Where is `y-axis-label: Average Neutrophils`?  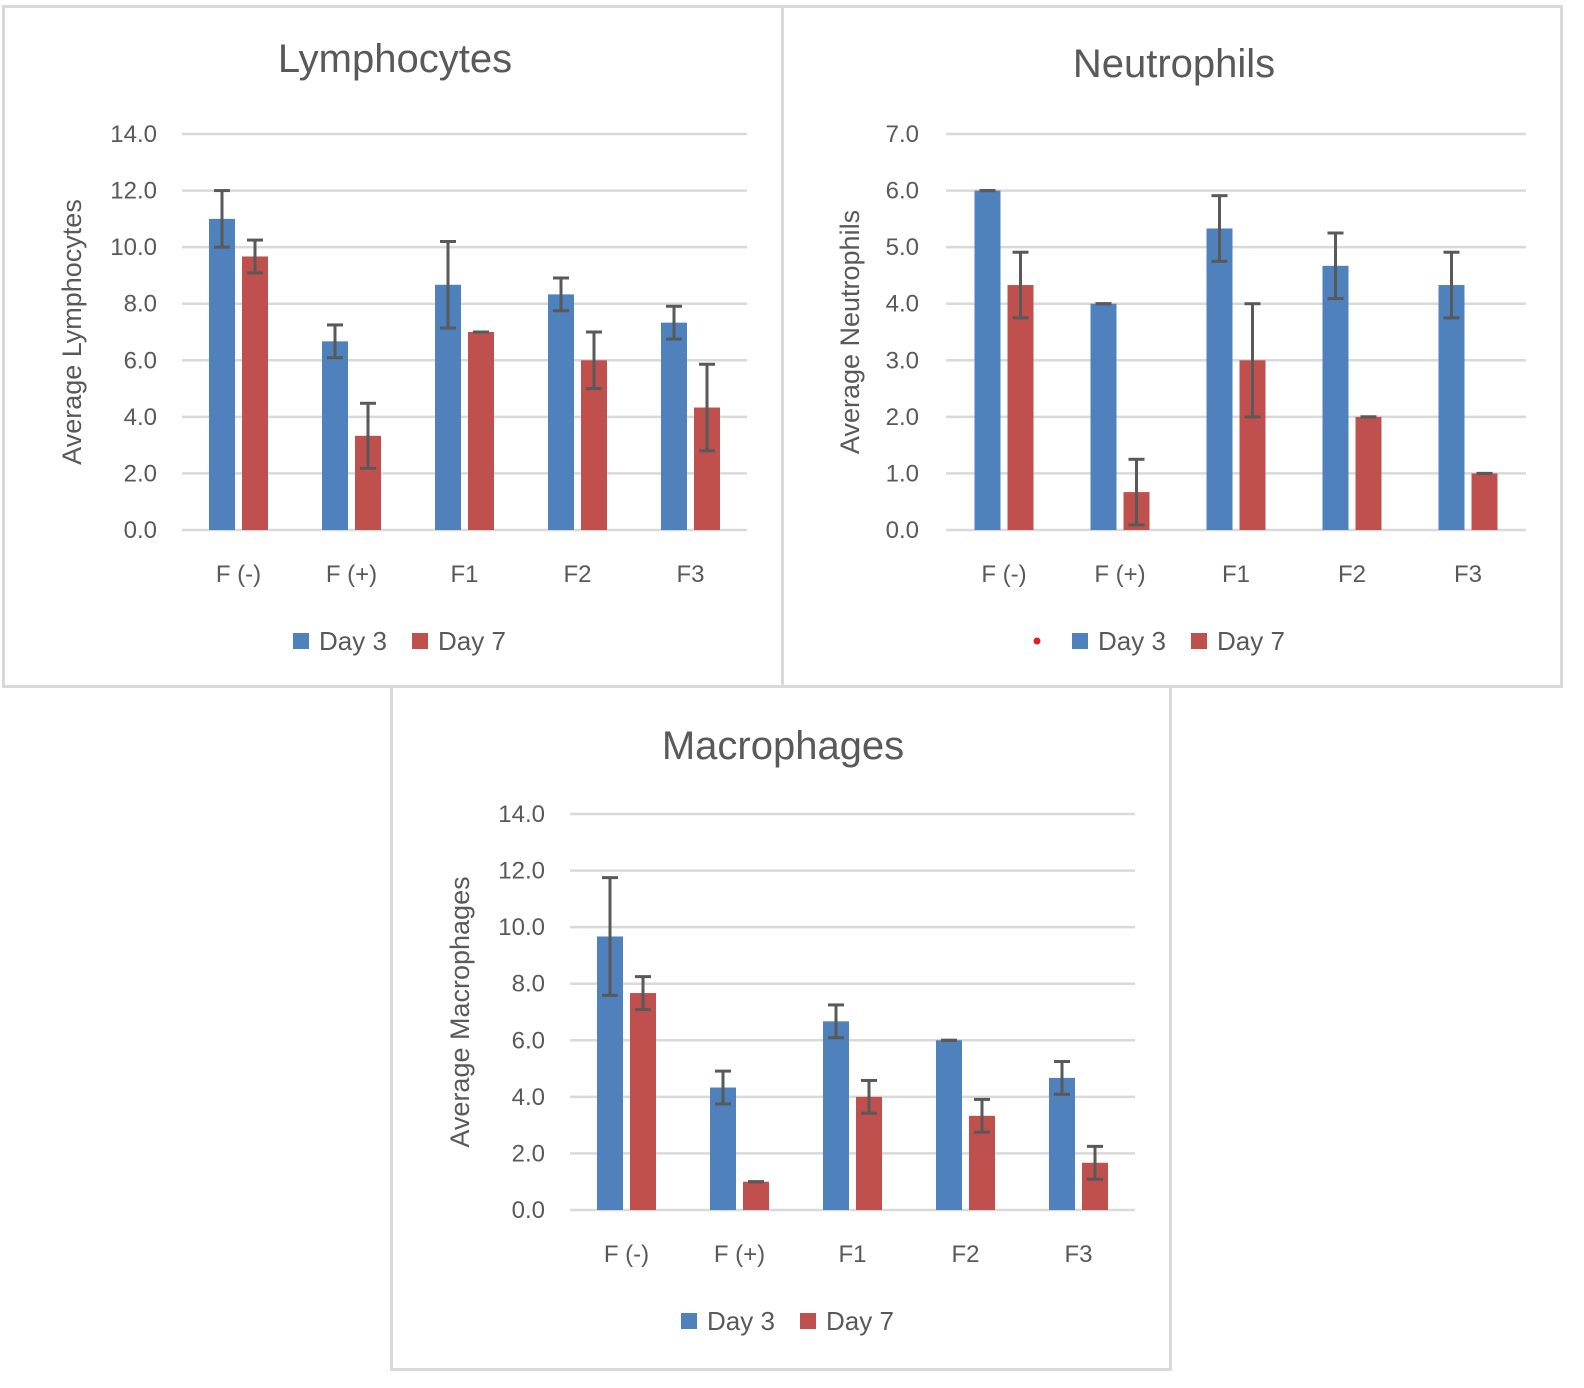
y-axis-label: Average Neutrophils is located at coordinates (850, 332).